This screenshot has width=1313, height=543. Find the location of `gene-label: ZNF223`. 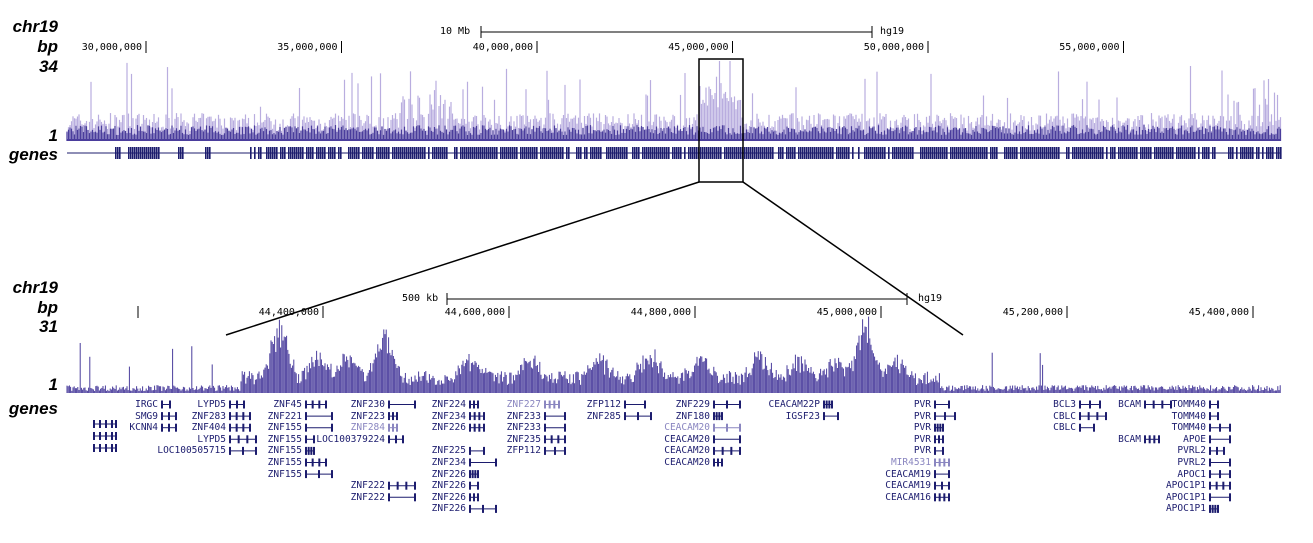

gene-label: ZNF223 is located at coordinates (367, 416).